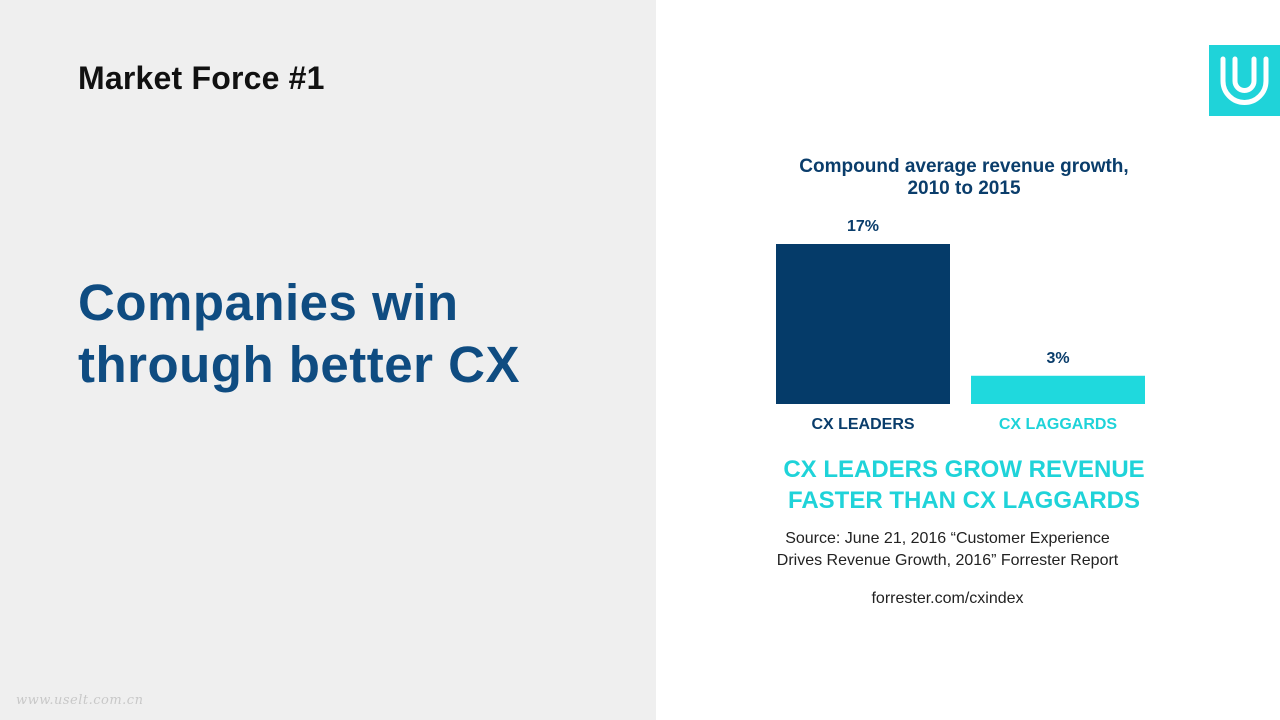  Describe the element at coordinates (1058, 389) in the screenshot. I see `bar-cx-laggards` at that location.